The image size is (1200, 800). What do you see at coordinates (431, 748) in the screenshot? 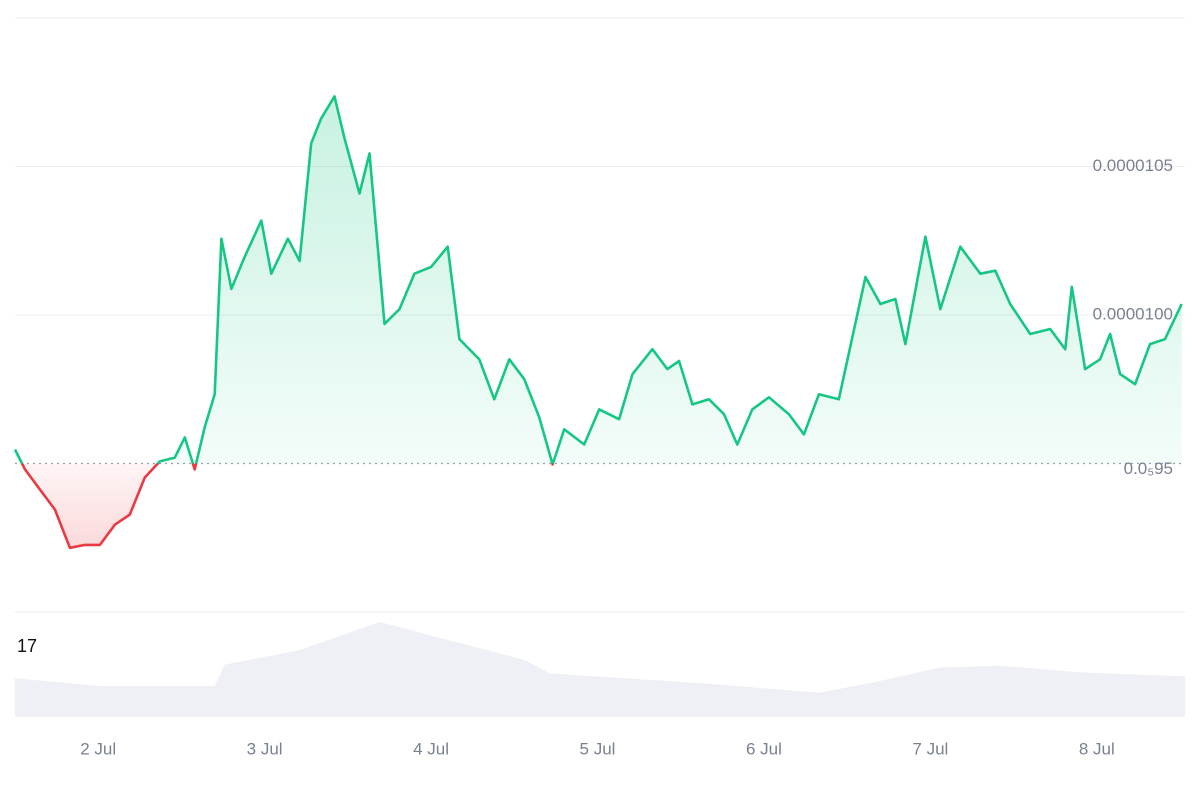
I see `x-tick-label: 4 Jul` at bounding box center [431, 748].